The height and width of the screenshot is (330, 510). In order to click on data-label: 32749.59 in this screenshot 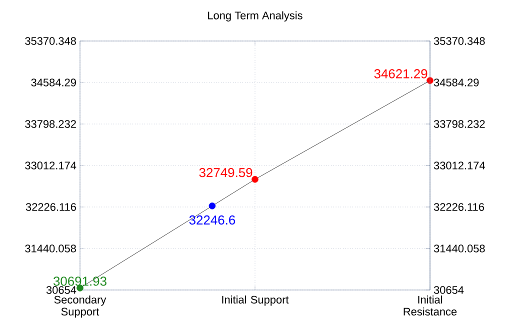, I will do `click(225, 173)`.